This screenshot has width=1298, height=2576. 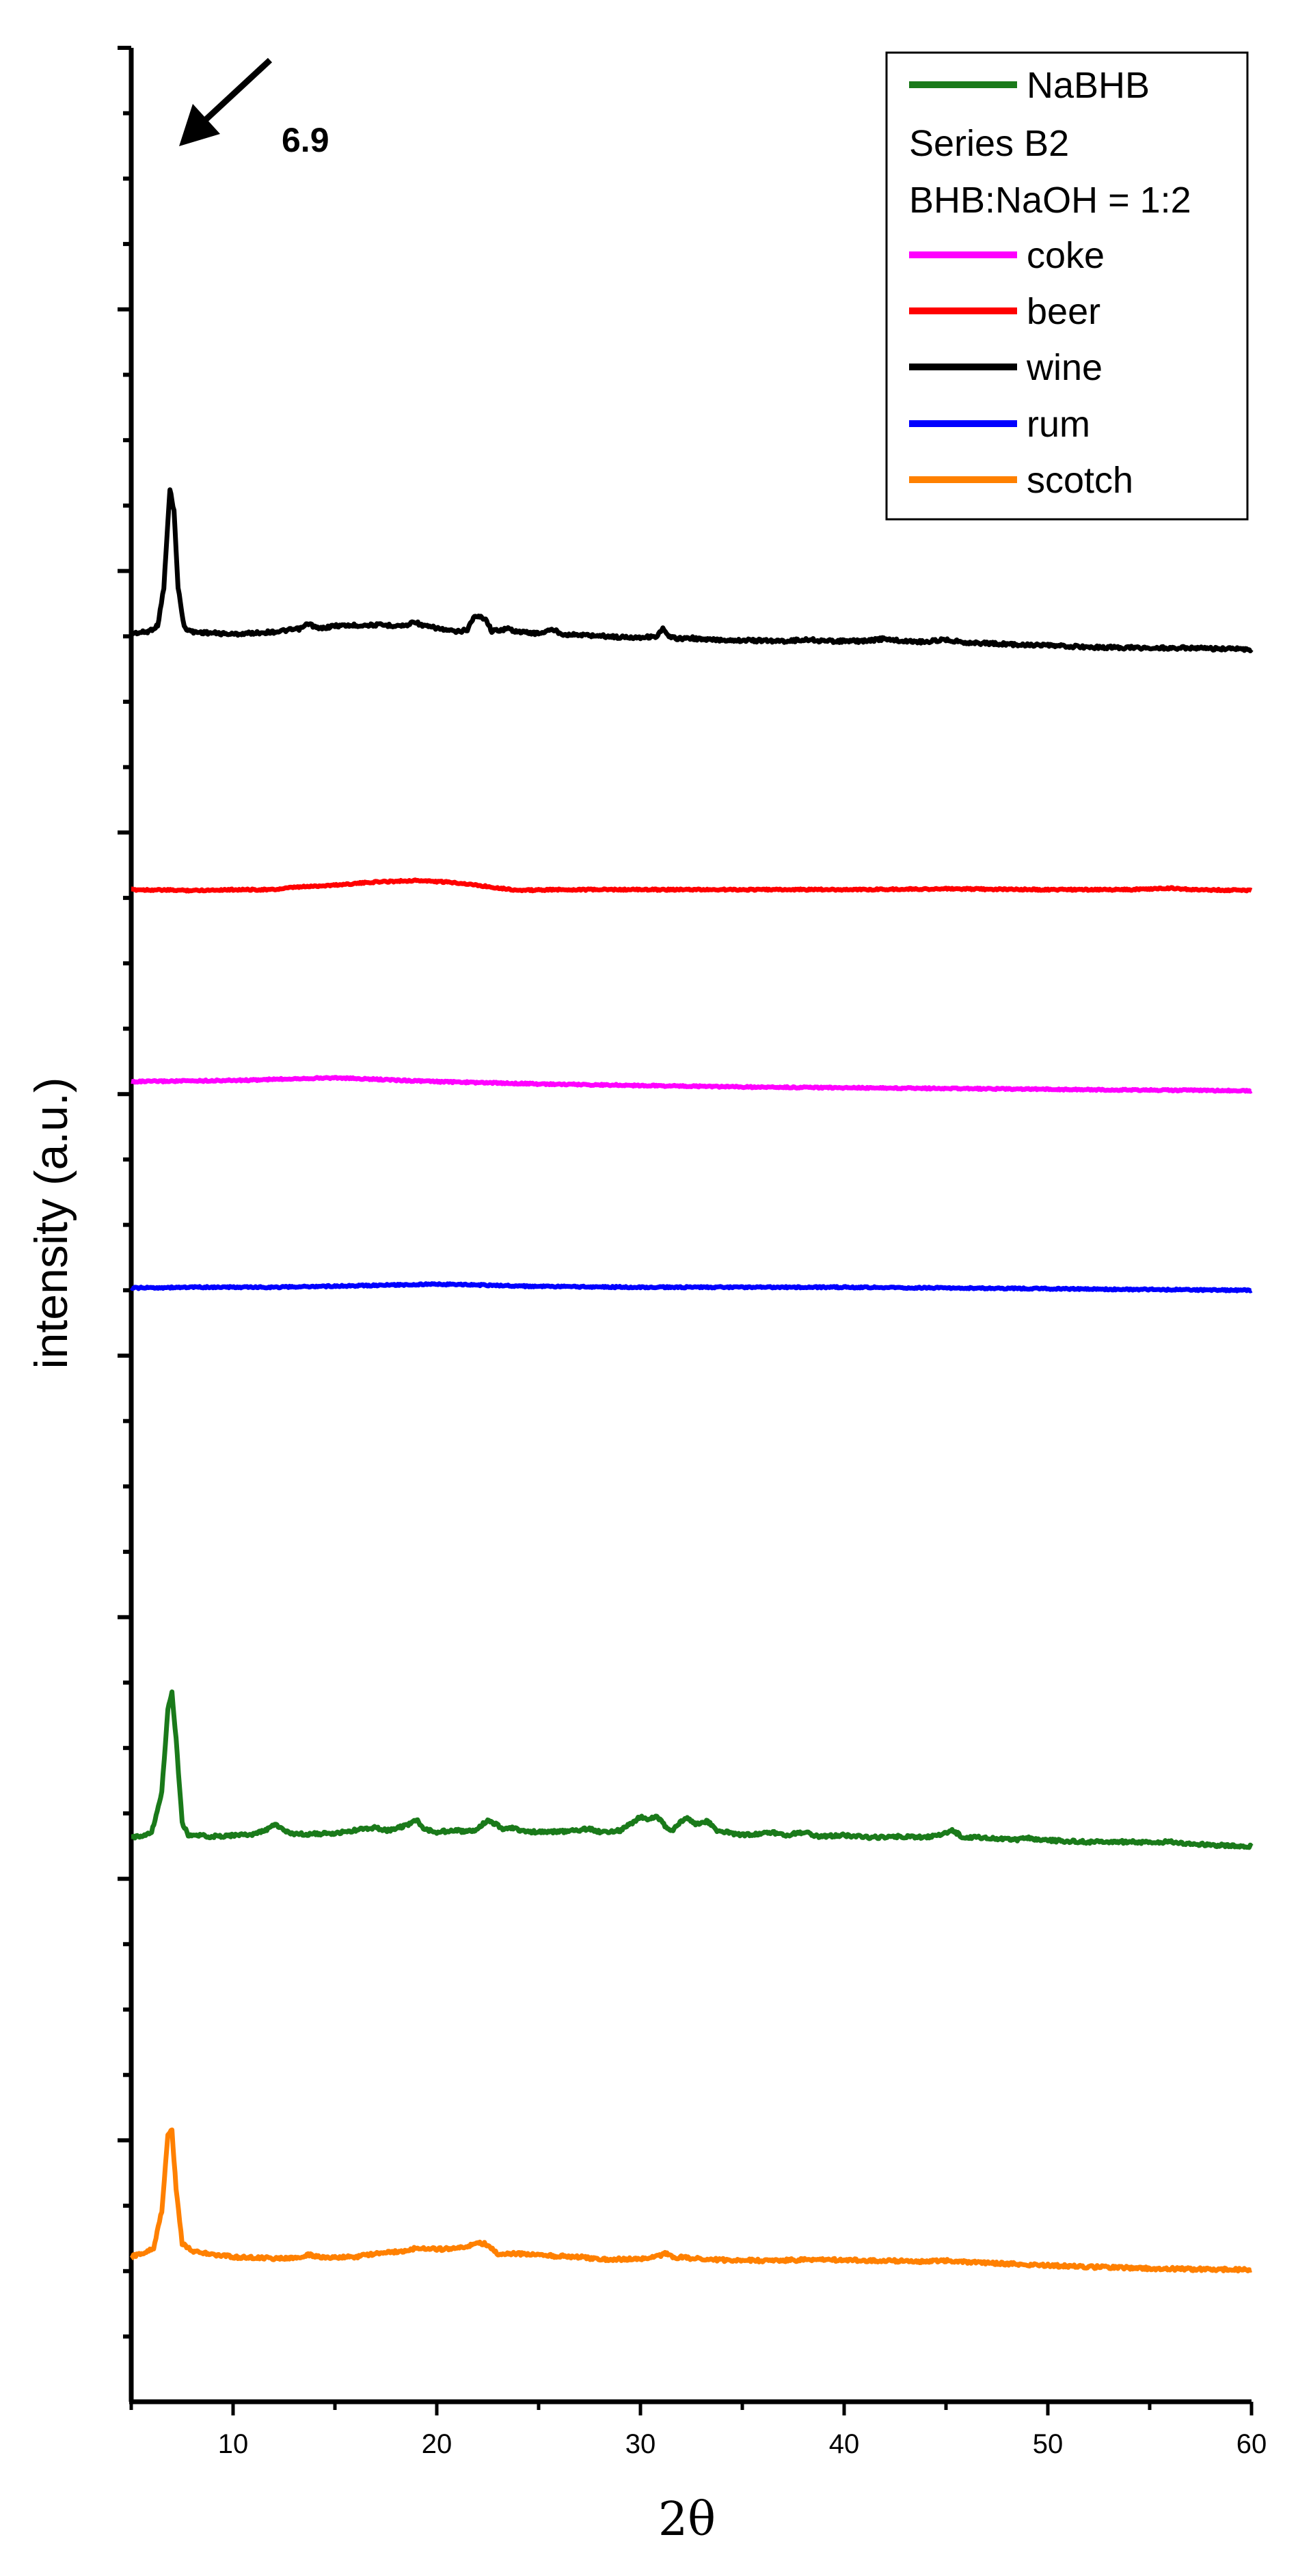 What do you see at coordinates (1048, 2444) in the screenshot?
I see `x-tick-label: 50` at bounding box center [1048, 2444].